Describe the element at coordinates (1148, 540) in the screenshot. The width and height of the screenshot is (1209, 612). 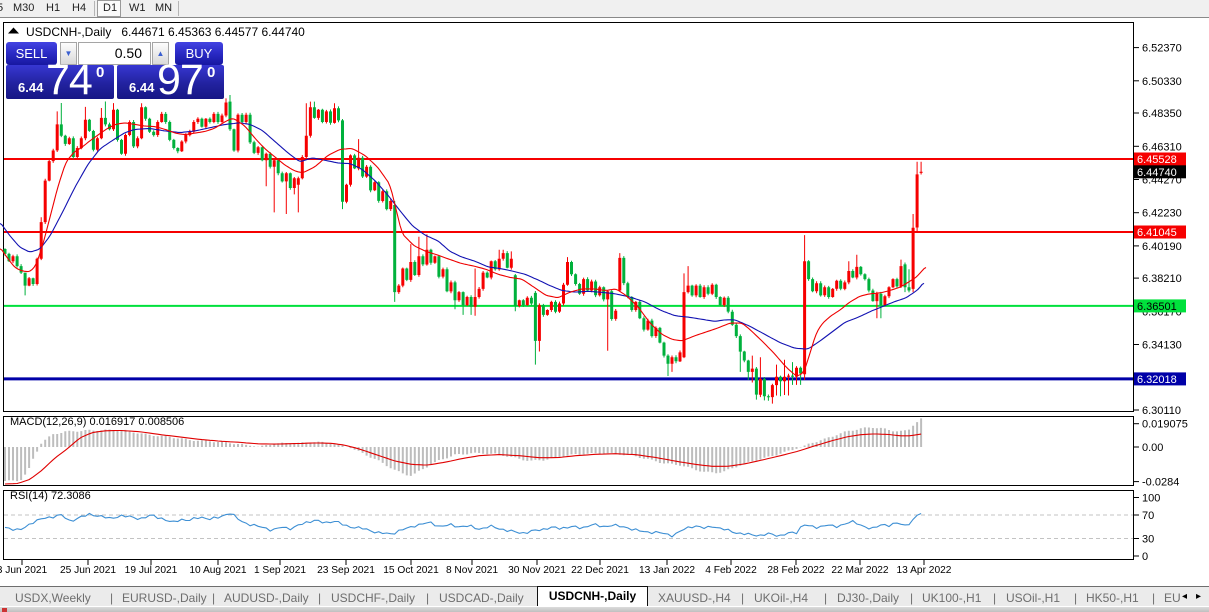
I see `svg-text: 30` at that location.